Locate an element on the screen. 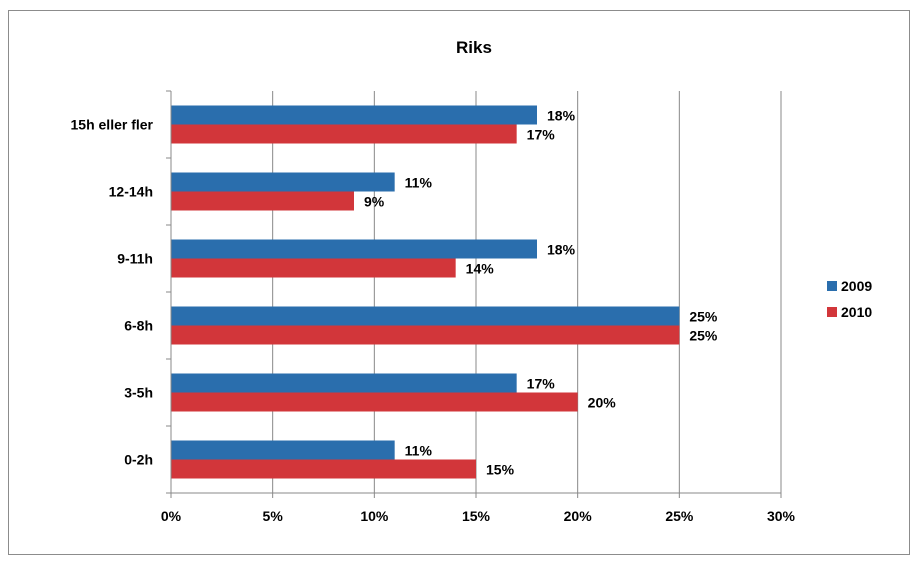  legend: 2009 2010 is located at coordinates (849, 299).